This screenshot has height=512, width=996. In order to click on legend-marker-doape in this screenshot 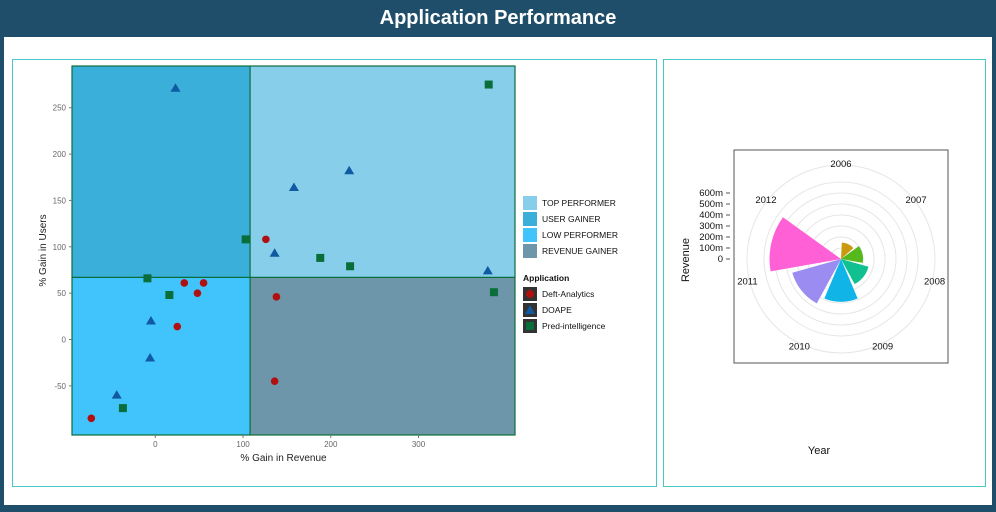, I will do `click(530, 309)`.